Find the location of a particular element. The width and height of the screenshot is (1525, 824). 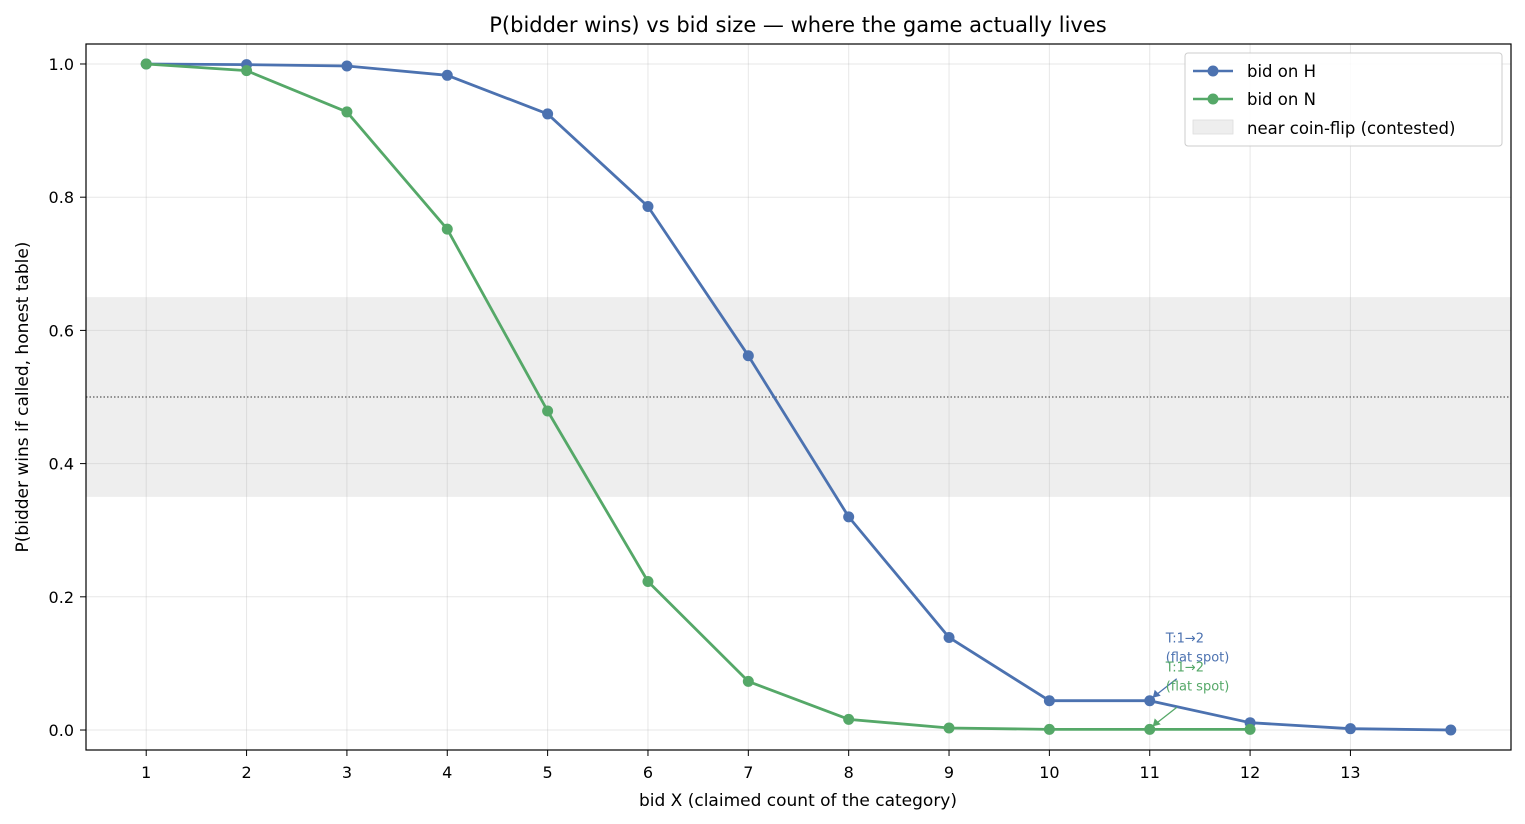

x-tick-label: 5 is located at coordinates (548, 772).